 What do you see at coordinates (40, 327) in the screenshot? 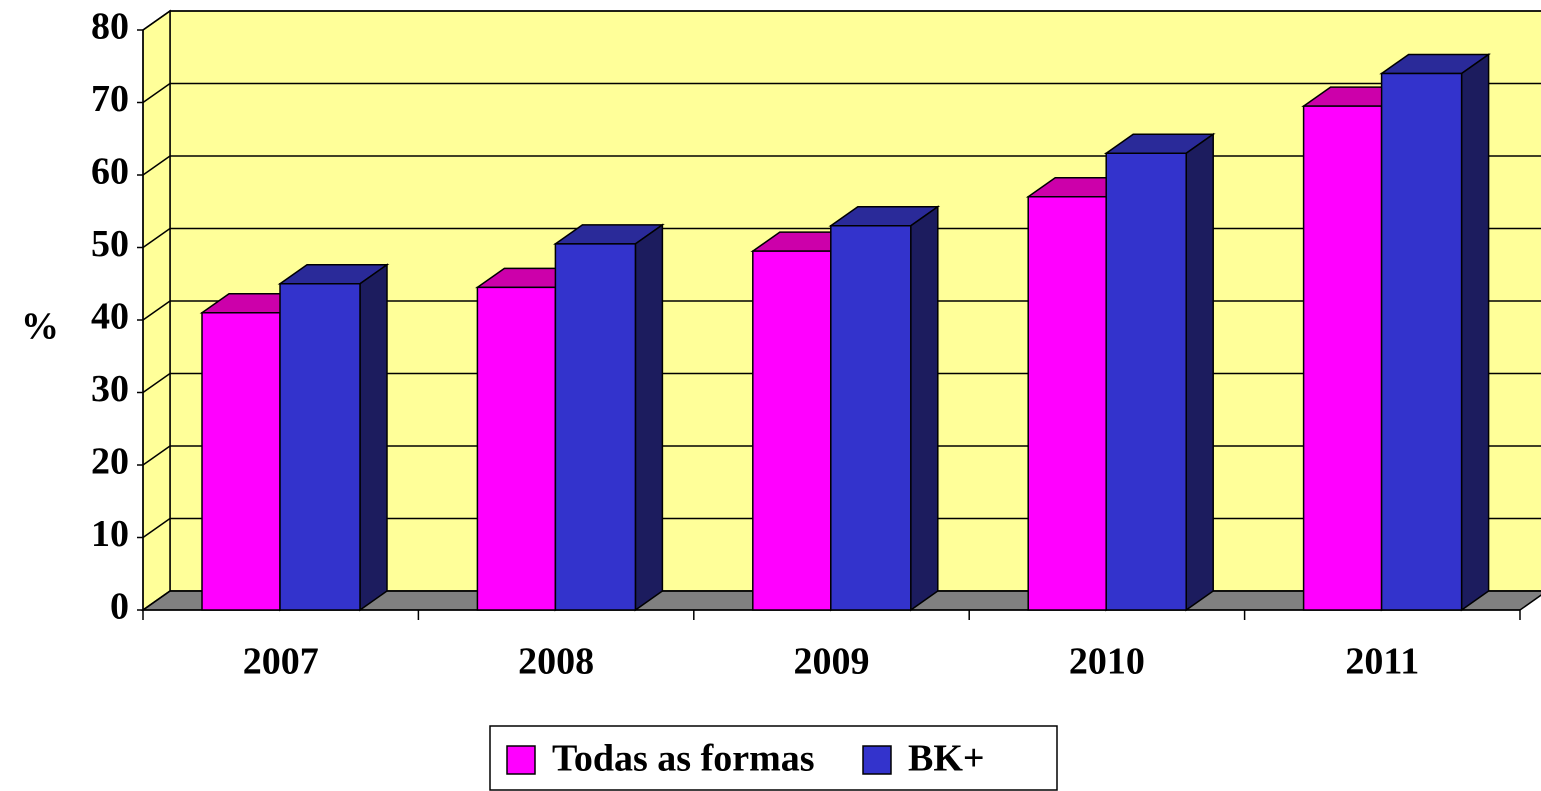
I see `y-axis-label: %` at bounding box center [40, 327].